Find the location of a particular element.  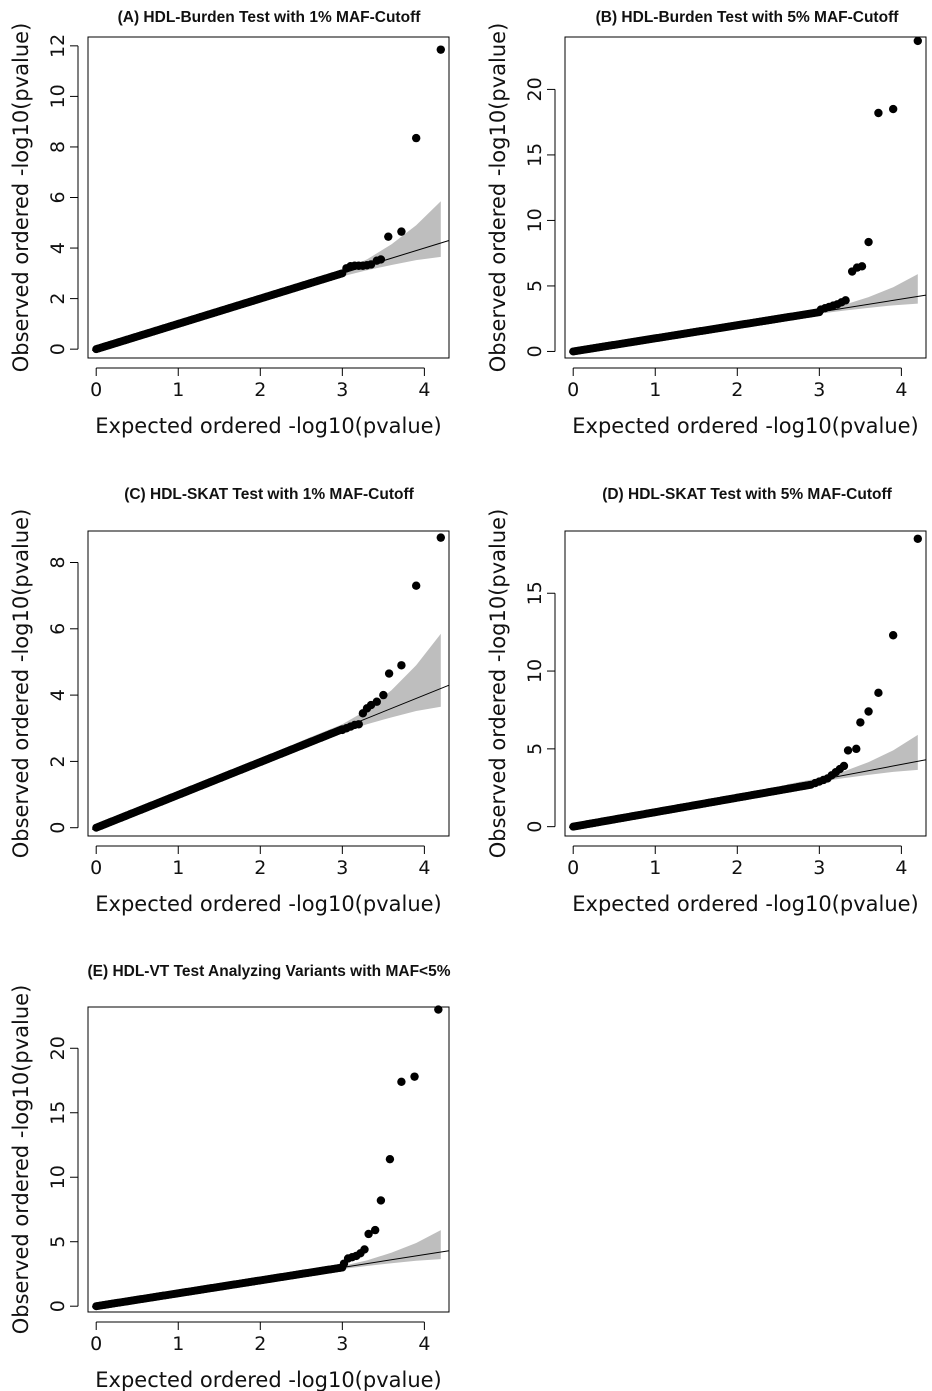

y-tick-label: 12 is located at coordinates (58, 46).